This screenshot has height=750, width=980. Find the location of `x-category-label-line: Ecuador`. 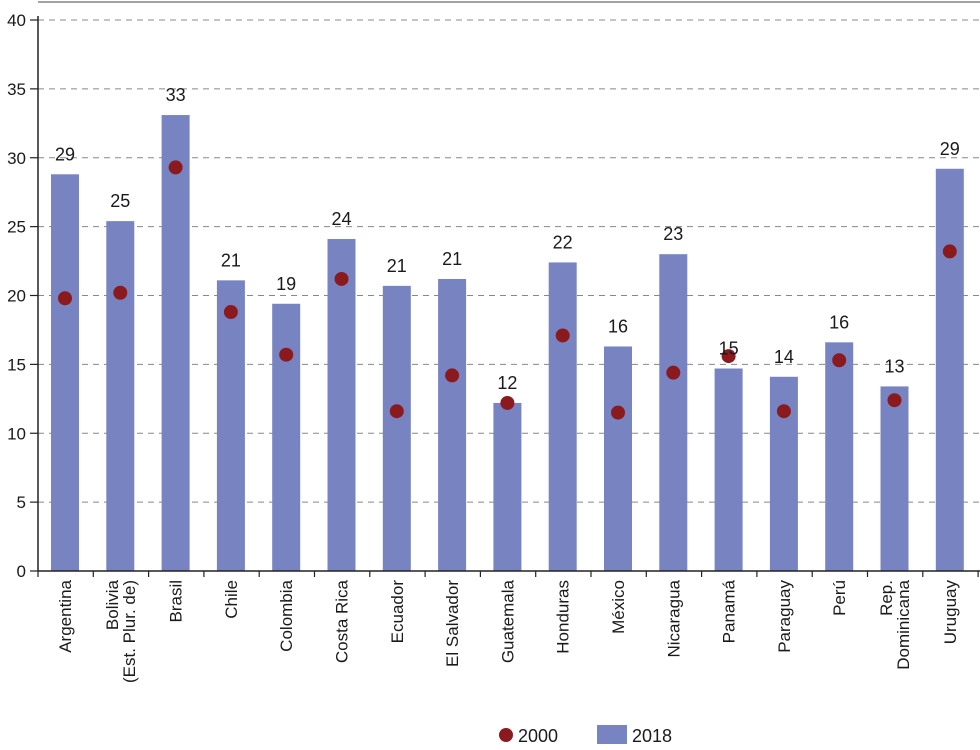

x-category-label-line: Ecuador is located at coordinates (397, 612).